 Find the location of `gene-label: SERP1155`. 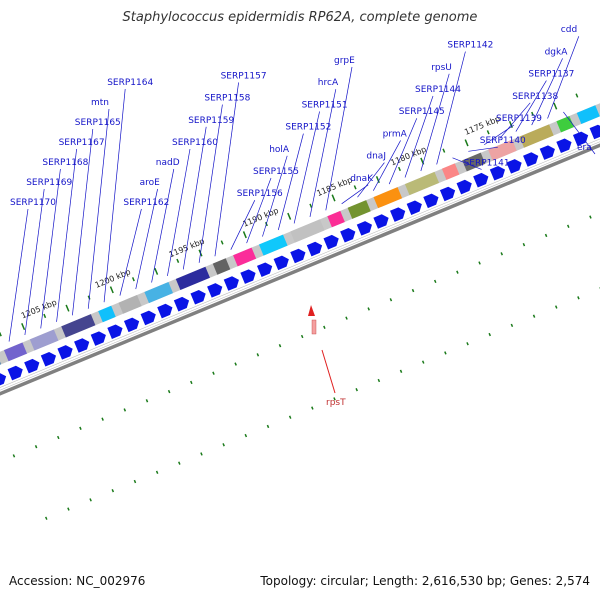

gene-label: SERP1155 is located at coordinates (276, 172).